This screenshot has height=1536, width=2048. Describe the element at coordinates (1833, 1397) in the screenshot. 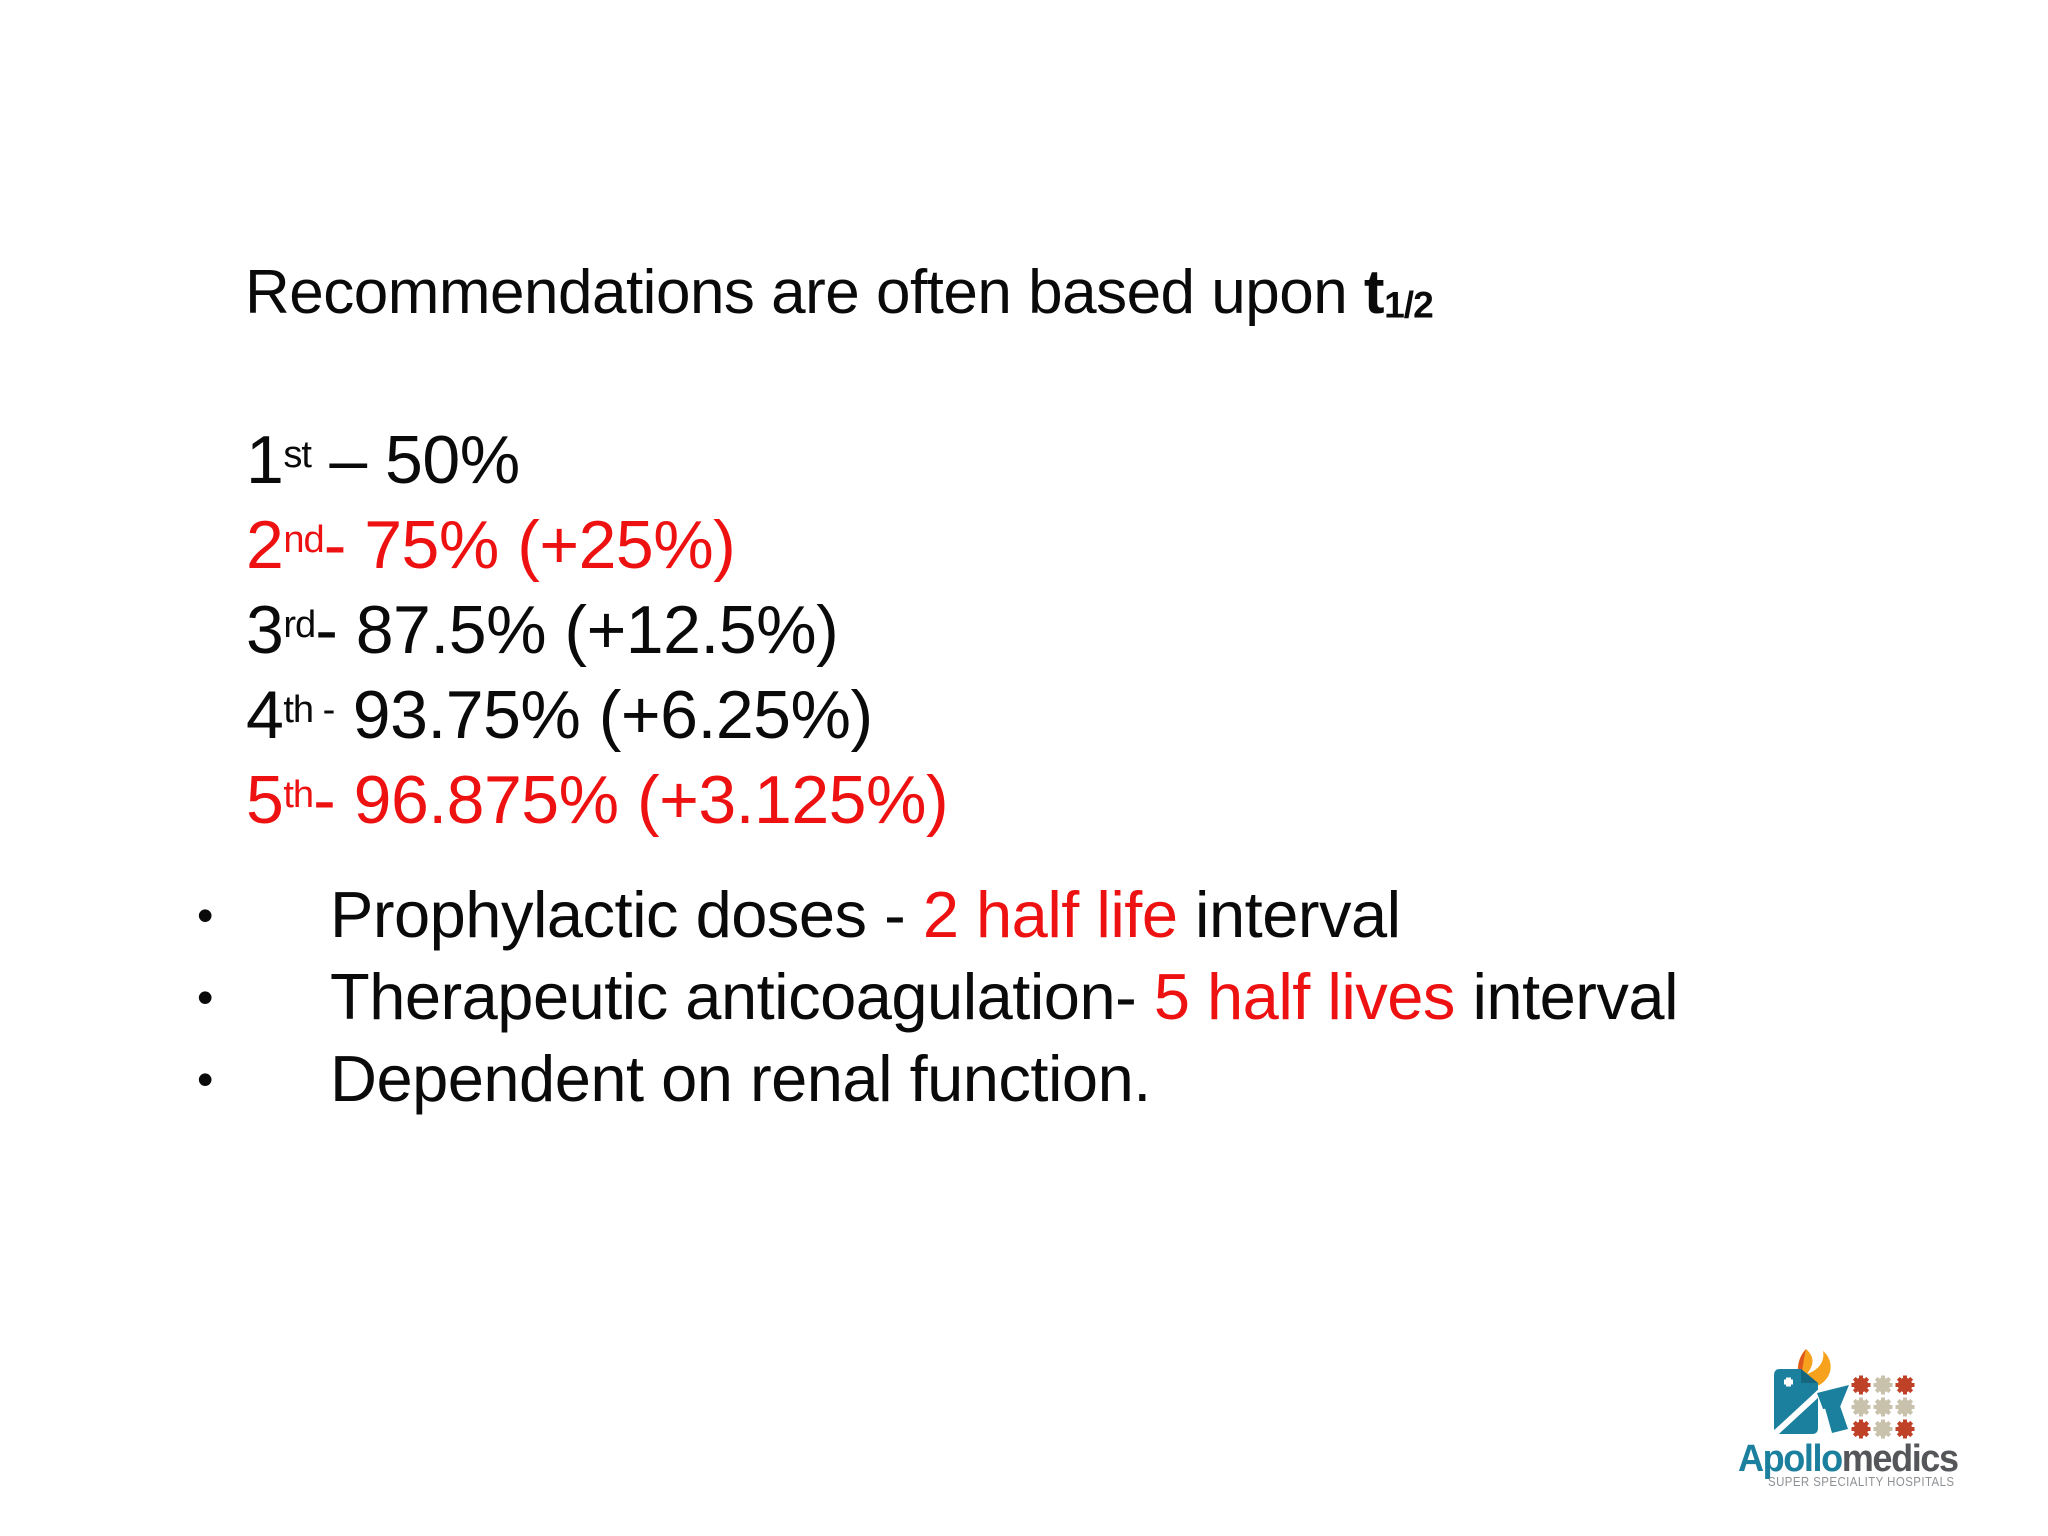

I see `torch-cup` at that location.